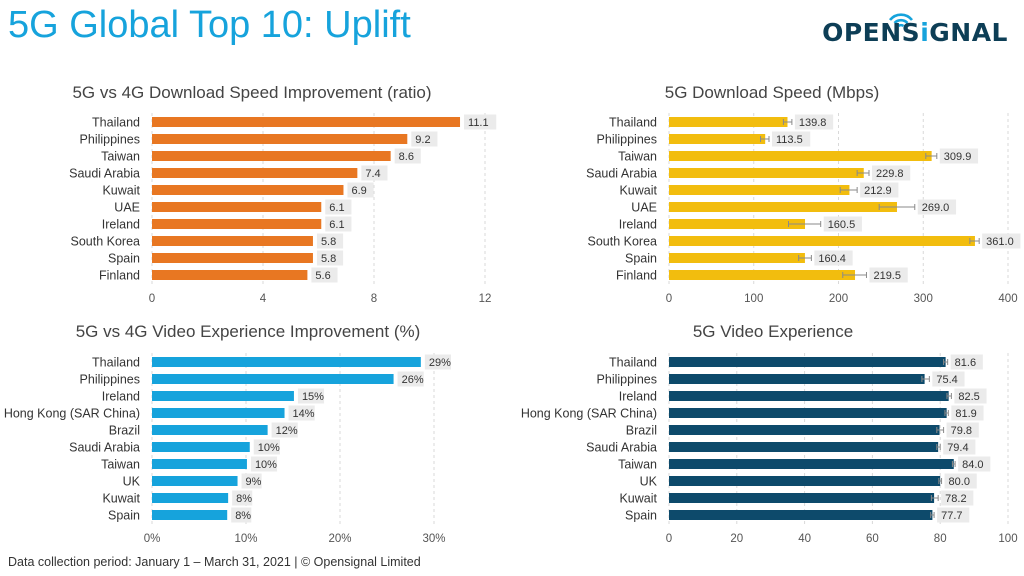 The image size is (1024, 576). I want to click on data-label: 219.5, so click(887, 276).